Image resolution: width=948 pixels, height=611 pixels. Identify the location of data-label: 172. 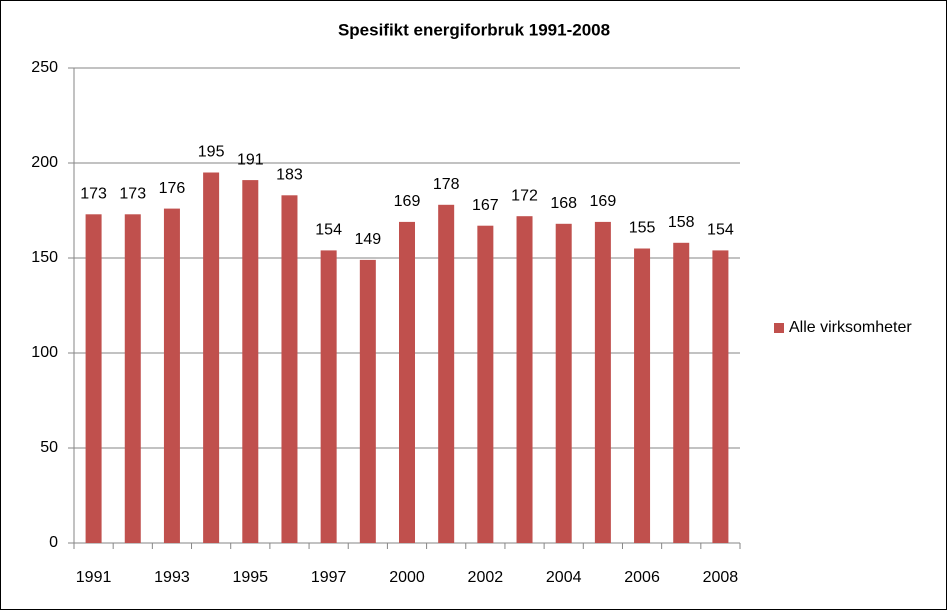
(524, 195).